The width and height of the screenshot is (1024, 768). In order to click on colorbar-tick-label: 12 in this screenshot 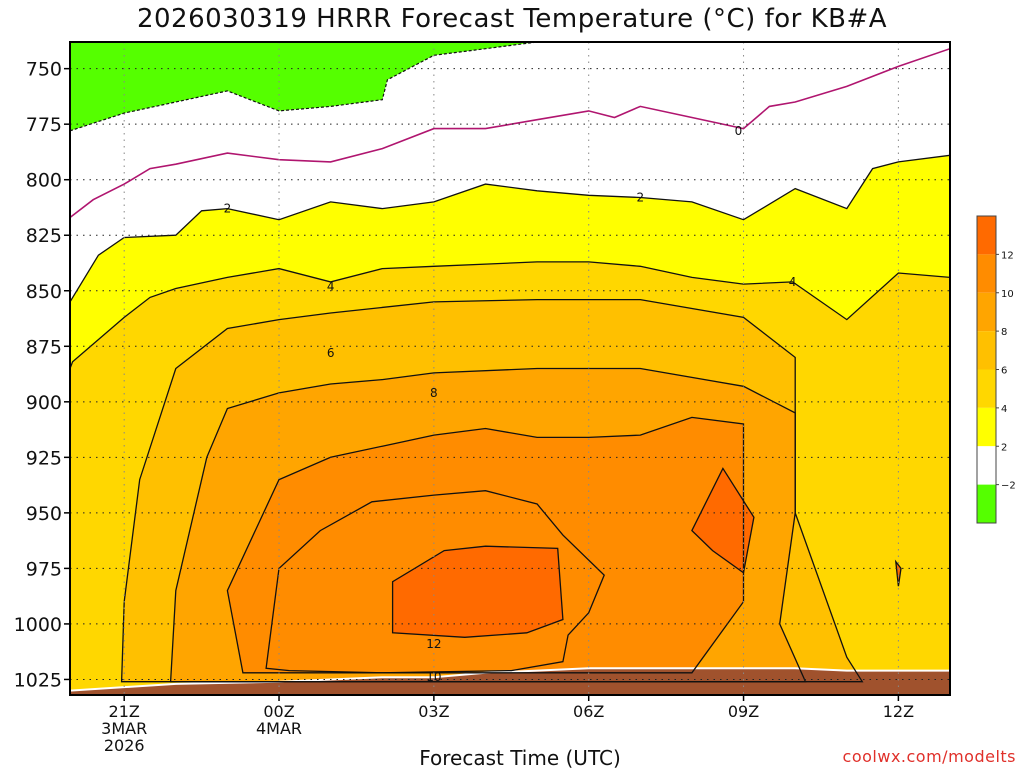, I will do `click(1007, 255)`.